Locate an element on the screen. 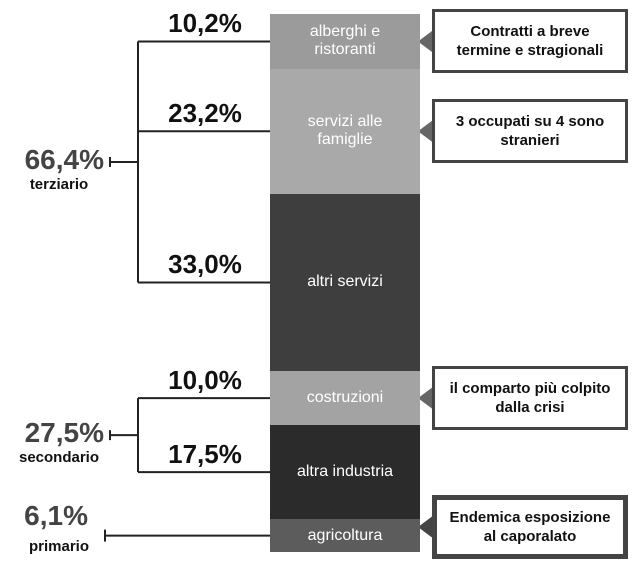 The height and width of the screenshot is (561, 633). segment-label: costruzioni is located at coordinates (345, 398).